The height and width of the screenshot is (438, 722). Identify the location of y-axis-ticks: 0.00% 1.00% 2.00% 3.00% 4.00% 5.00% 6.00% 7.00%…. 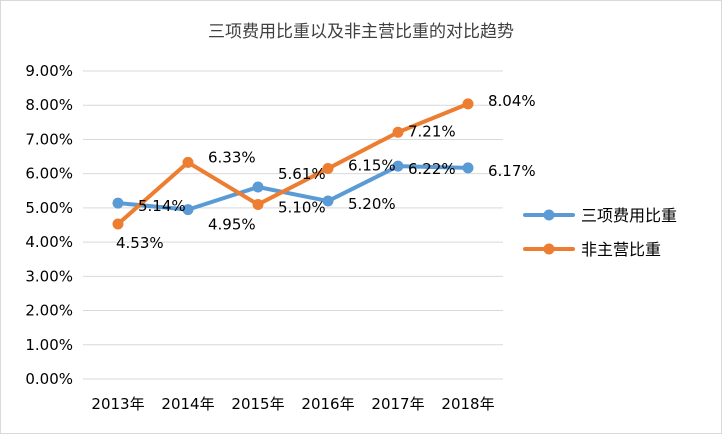
(49, 225).